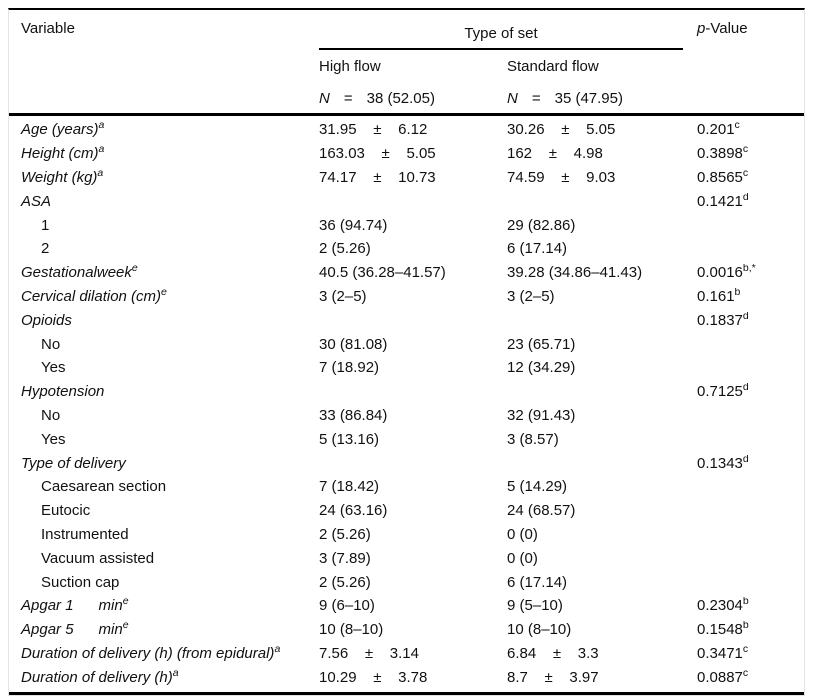 Image resolution: width=815 pixels, height=696 pixels. What do you see at coordinates (164, 320) in the screenshot?
I see `variable-cell: Opioids` at bounding box center [164, 320].